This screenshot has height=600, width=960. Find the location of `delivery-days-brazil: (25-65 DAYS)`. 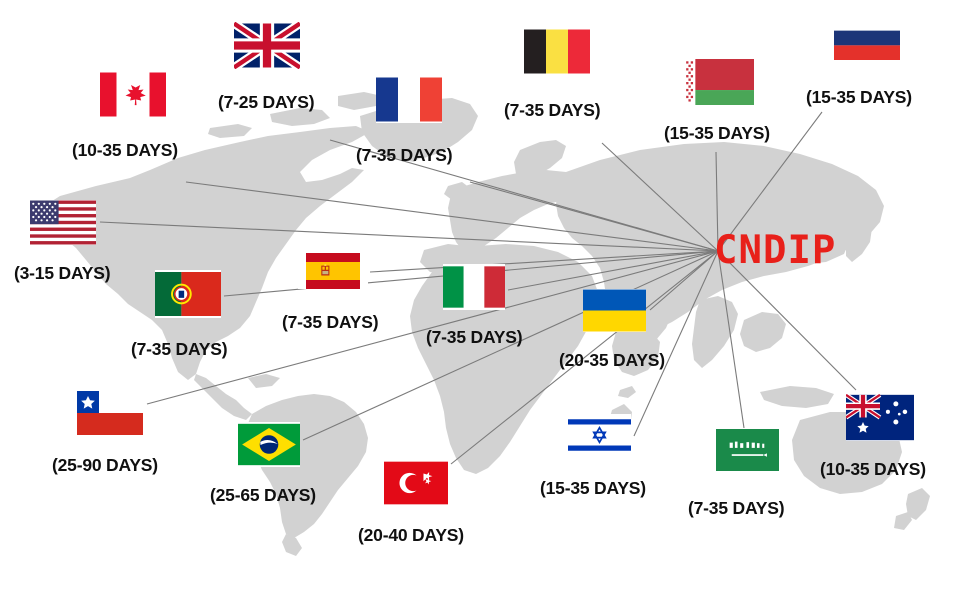

delivery-days-brazil: (25-65 DAYS) is located at coordinates (263, 495).